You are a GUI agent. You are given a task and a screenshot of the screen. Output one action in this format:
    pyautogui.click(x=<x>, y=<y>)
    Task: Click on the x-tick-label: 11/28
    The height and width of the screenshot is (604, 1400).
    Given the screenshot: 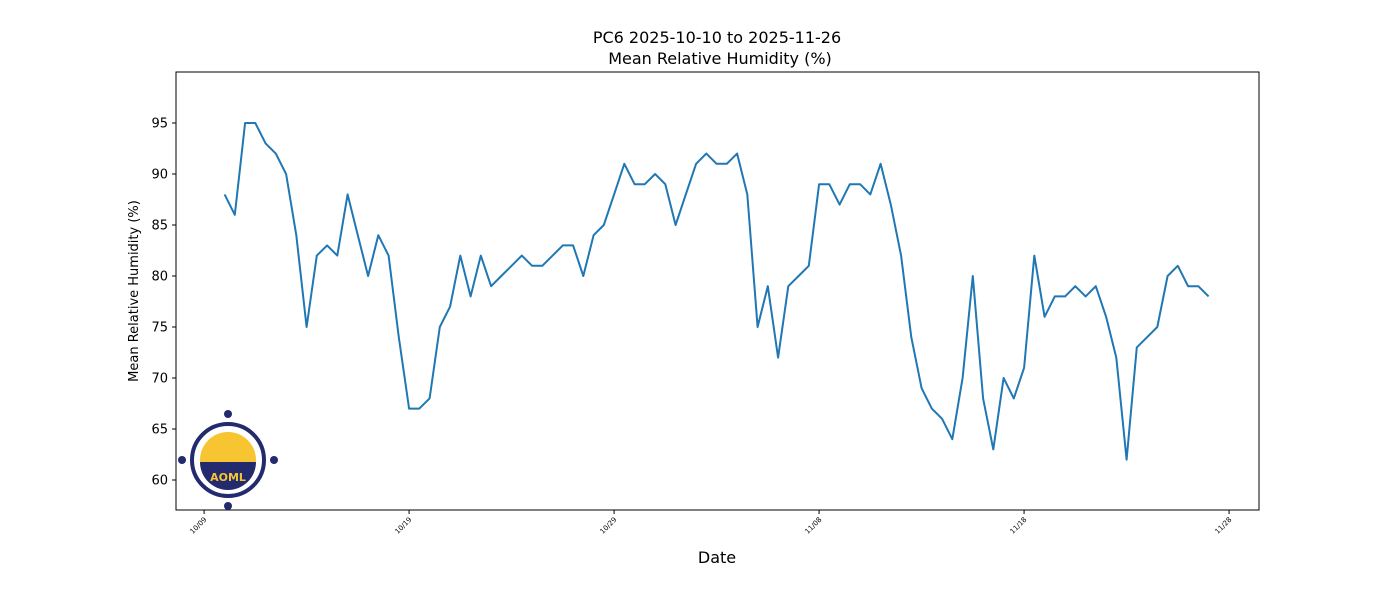 What is the action you would take?
    pyautogui.click(x=1224, y=526)
    